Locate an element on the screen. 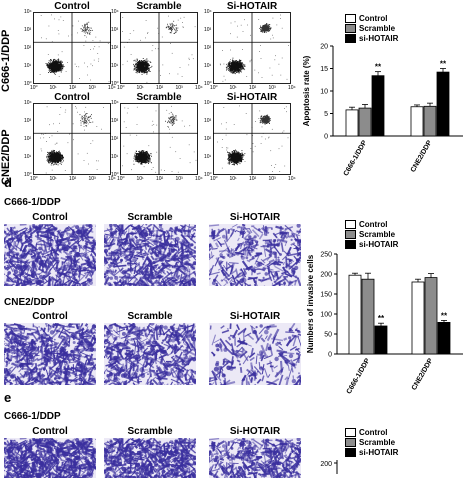  flow-axis-tick-label: 10⁴ is located at coordinates (208, 12).